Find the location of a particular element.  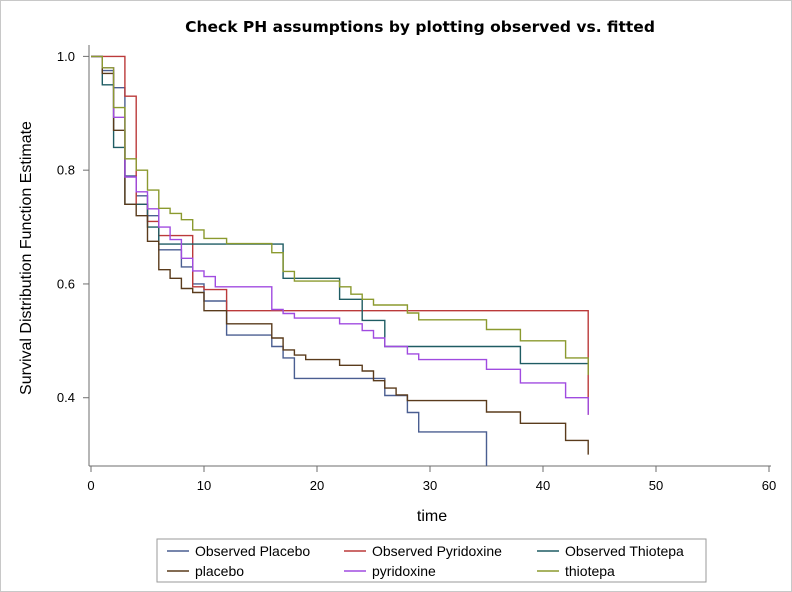

x-tick-label: 30 is located at coordinates (430, 485).